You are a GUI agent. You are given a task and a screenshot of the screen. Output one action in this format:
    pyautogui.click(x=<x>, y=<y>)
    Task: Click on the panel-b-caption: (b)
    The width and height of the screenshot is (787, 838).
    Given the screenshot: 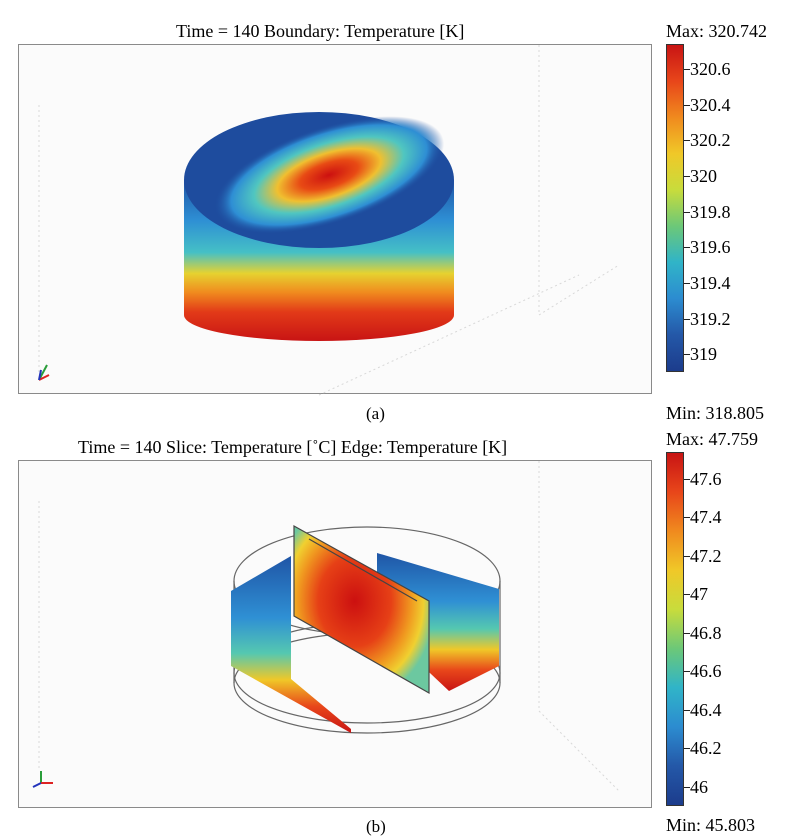 What is the action you would take?
    pyautogui.click(x=376, y=826)
    